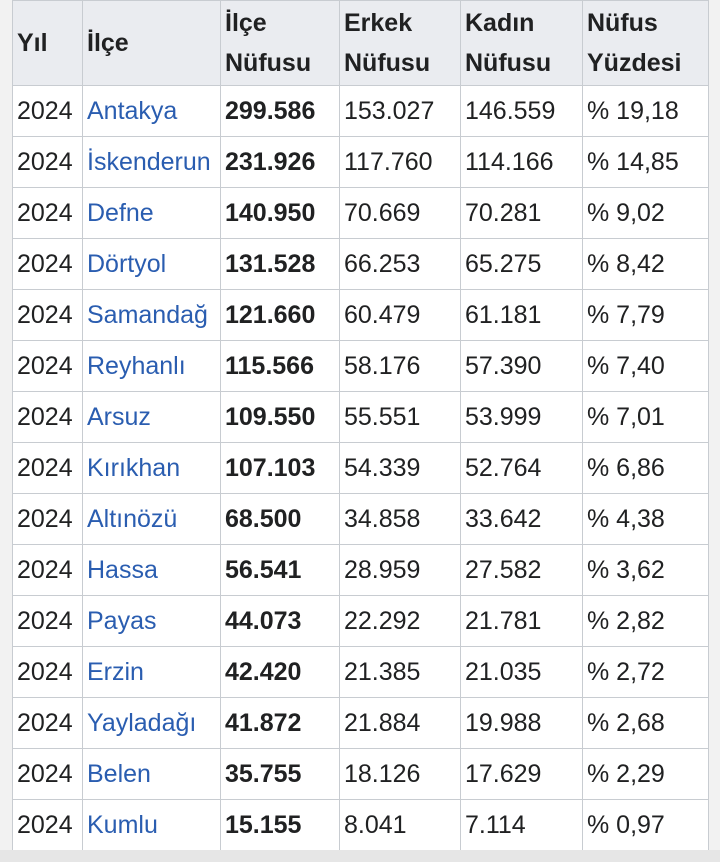 This screenshot has height=862, width=720. What do you see at coordinates (280, 315) in the screenshot?
I see `cell-total-population: 121.660` at bounding box center [280, 315].